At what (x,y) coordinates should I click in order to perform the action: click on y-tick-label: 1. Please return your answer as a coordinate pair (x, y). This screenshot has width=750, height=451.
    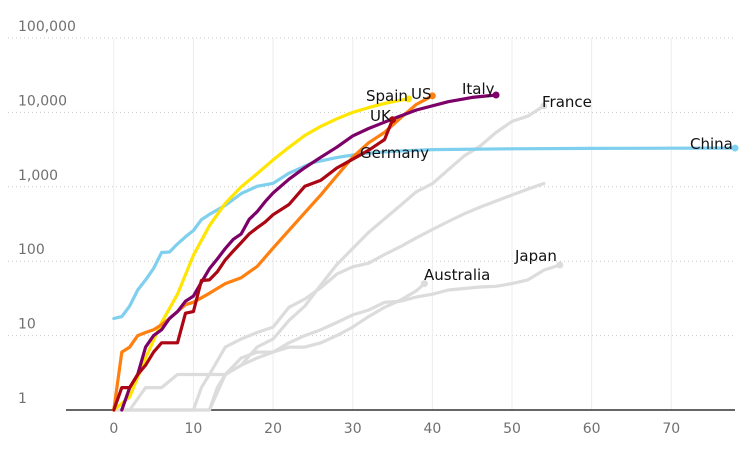
    Looking at the image, I should click on (22, 399).